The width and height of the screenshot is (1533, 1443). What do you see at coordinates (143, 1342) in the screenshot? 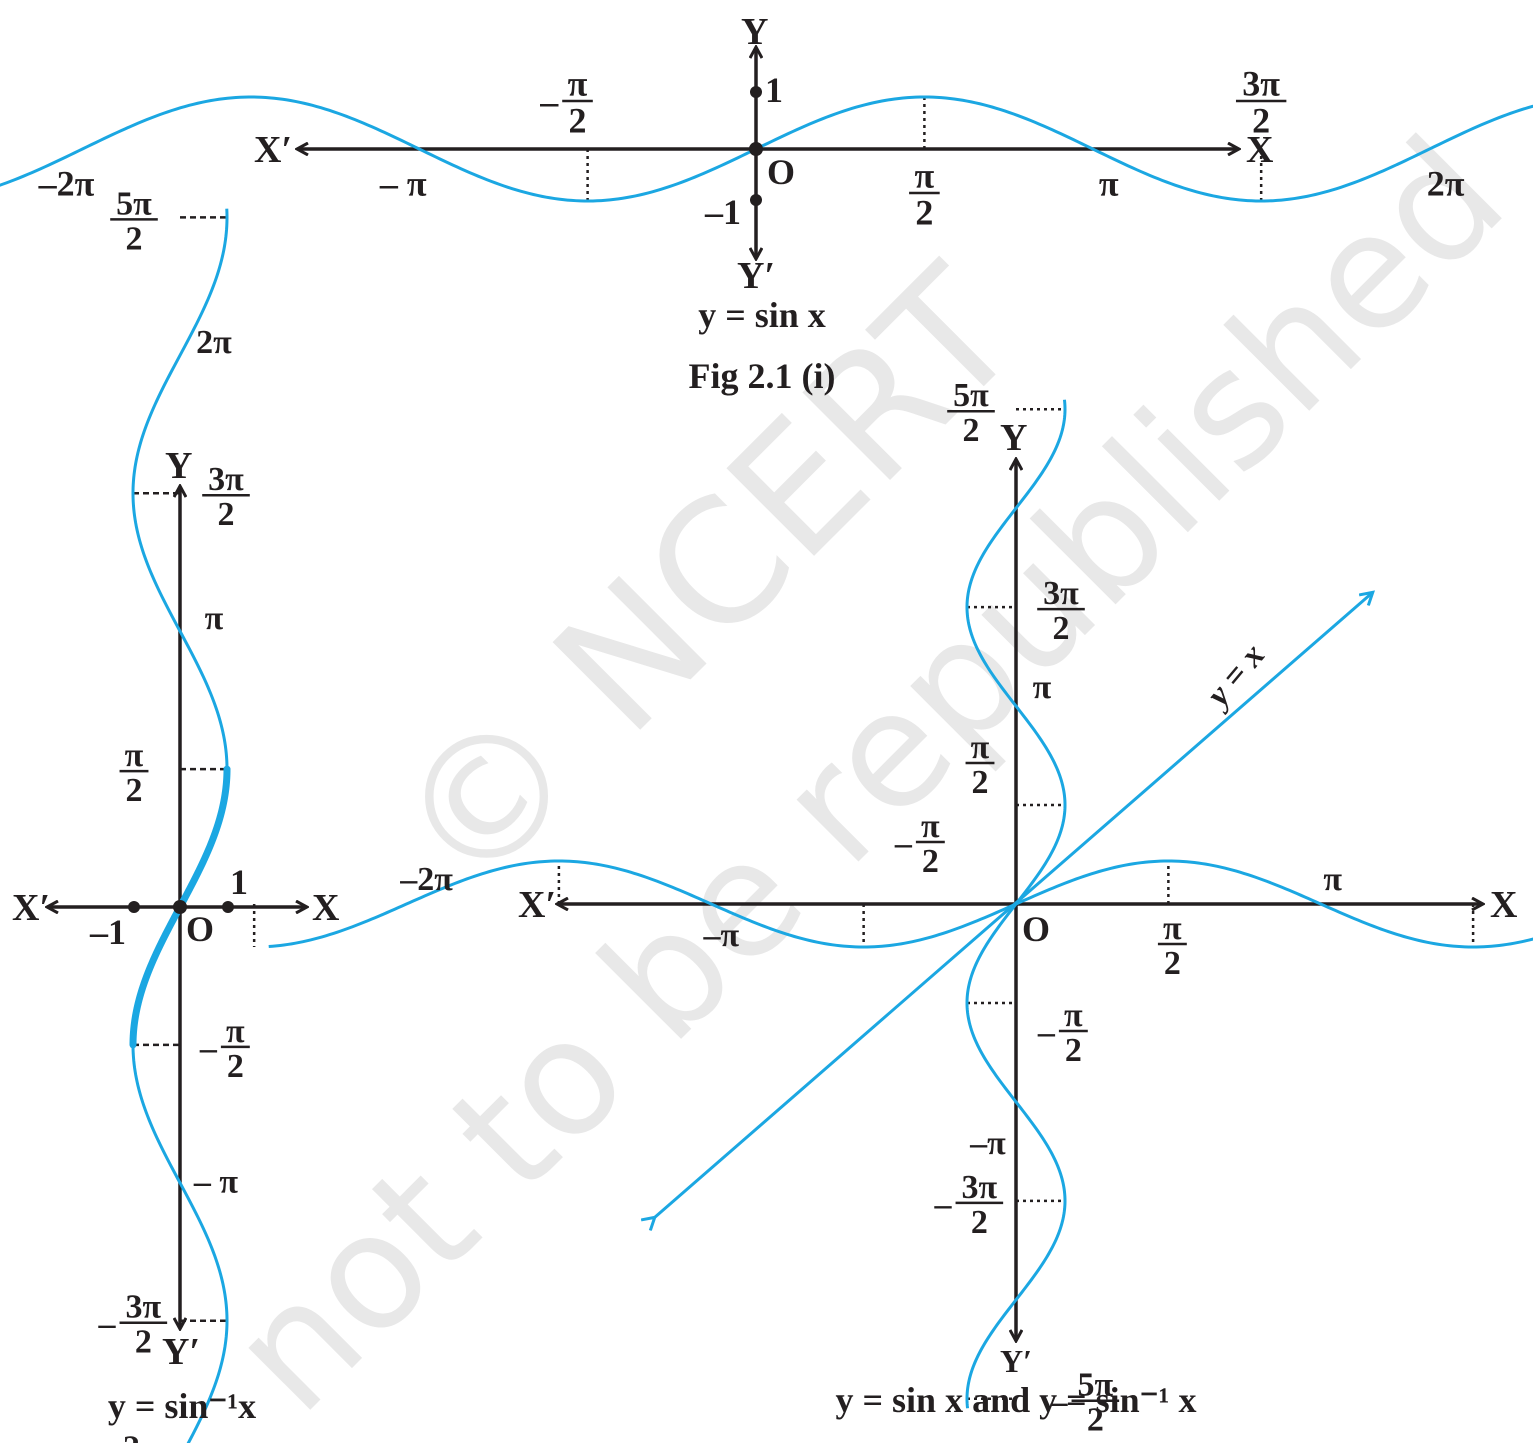
I see `c2-y-tick-7-den: 2` at bounding box center [143, 1342].